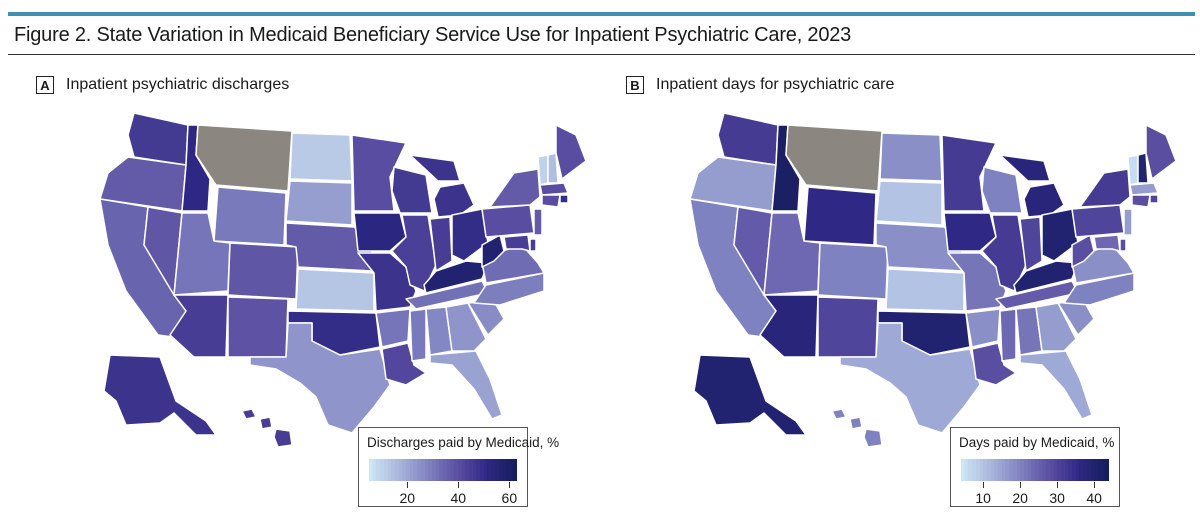 The height and width of the screenshot is (523, 1200). What do you see at coordinates (418, 335) in the screenshot?
I see `state-ms` at bounding box center [418, 335].